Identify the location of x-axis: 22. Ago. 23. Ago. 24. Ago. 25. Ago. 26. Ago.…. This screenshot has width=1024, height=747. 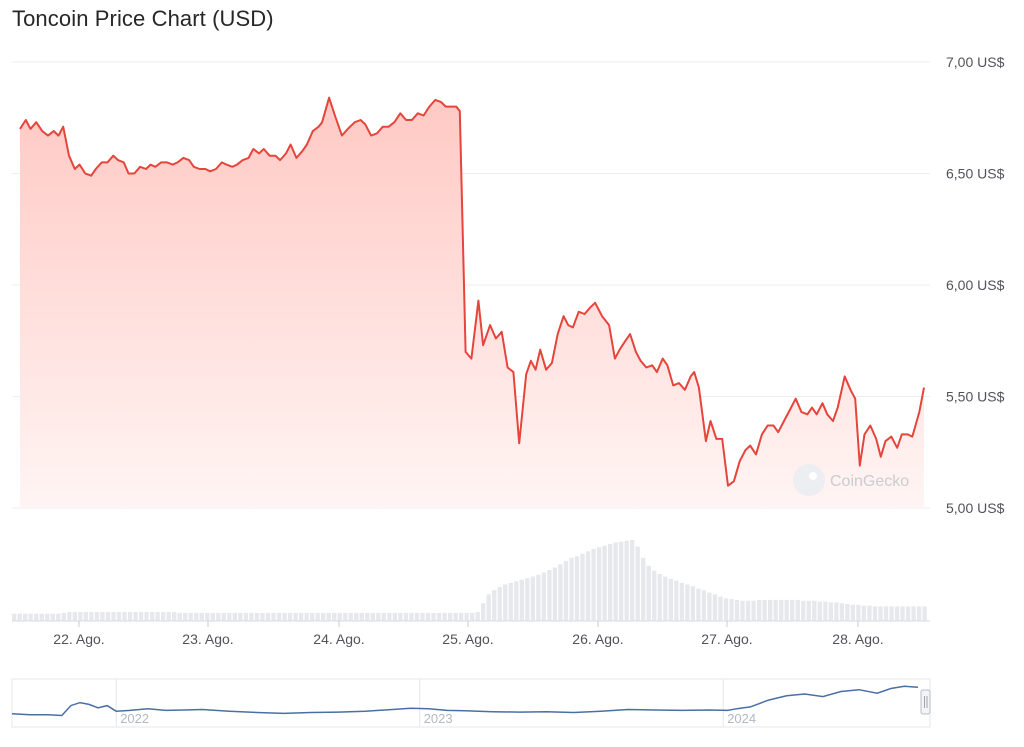
(468, 634).